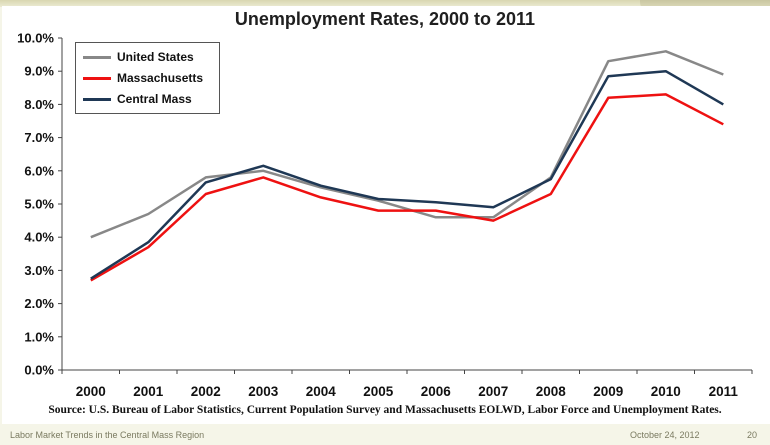 The image size is (770, 445). What do you see at coordinates (35, 38) in the screenshot?
I see `y-tick-label: 10.0%` at bounding box center [35, 38].